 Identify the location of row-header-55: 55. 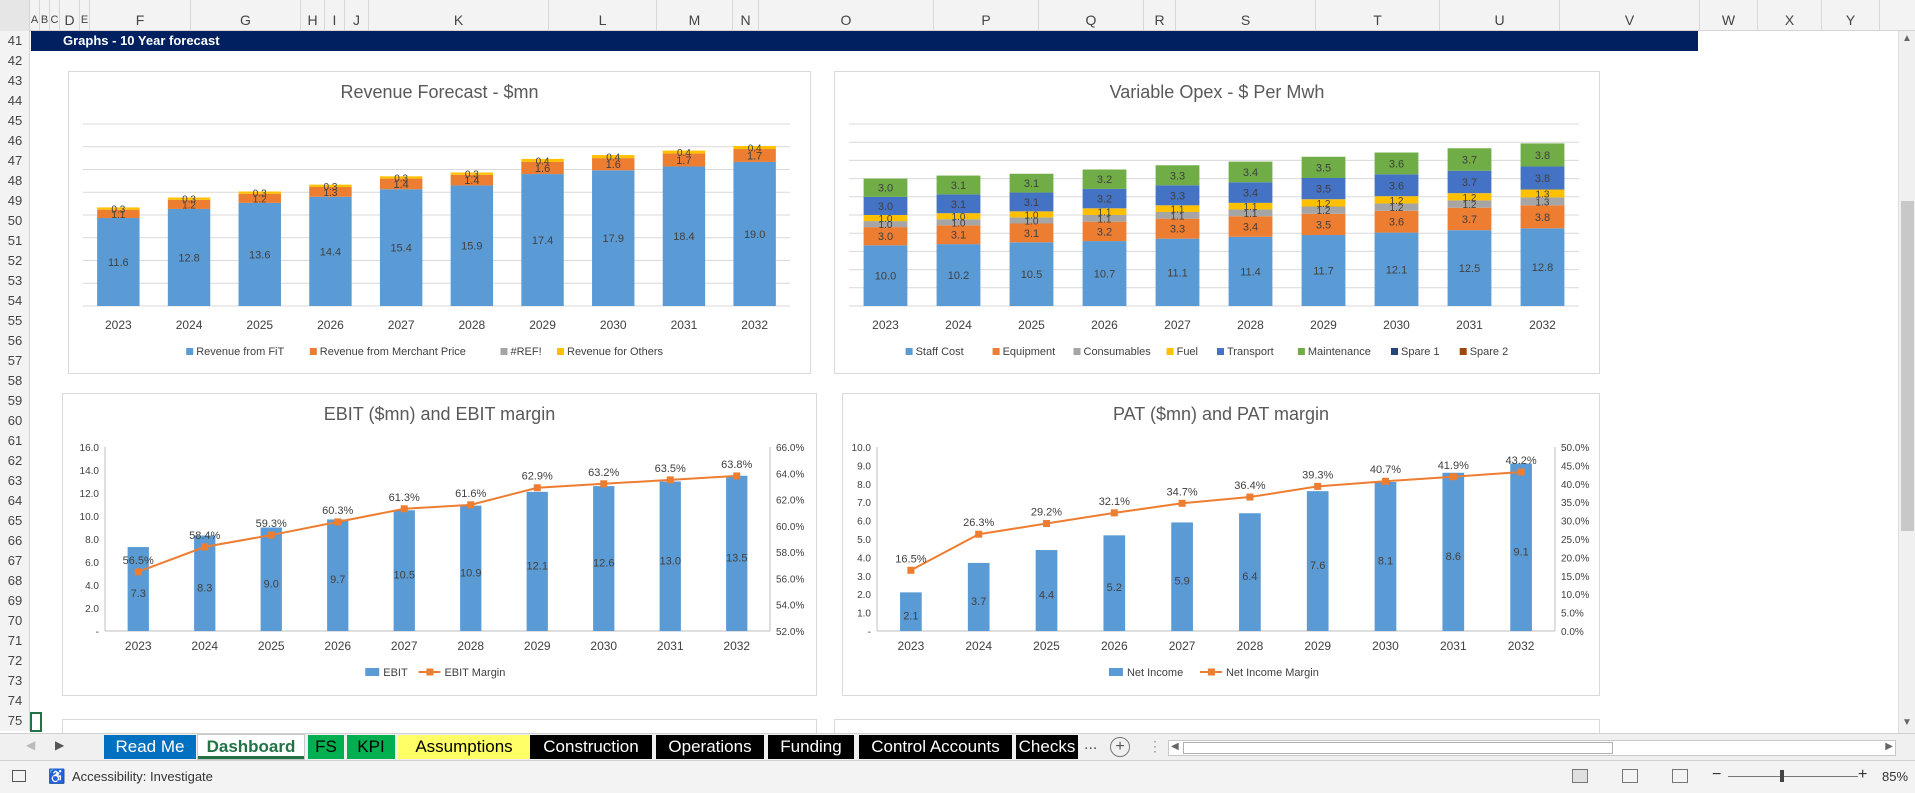
(15, 320).